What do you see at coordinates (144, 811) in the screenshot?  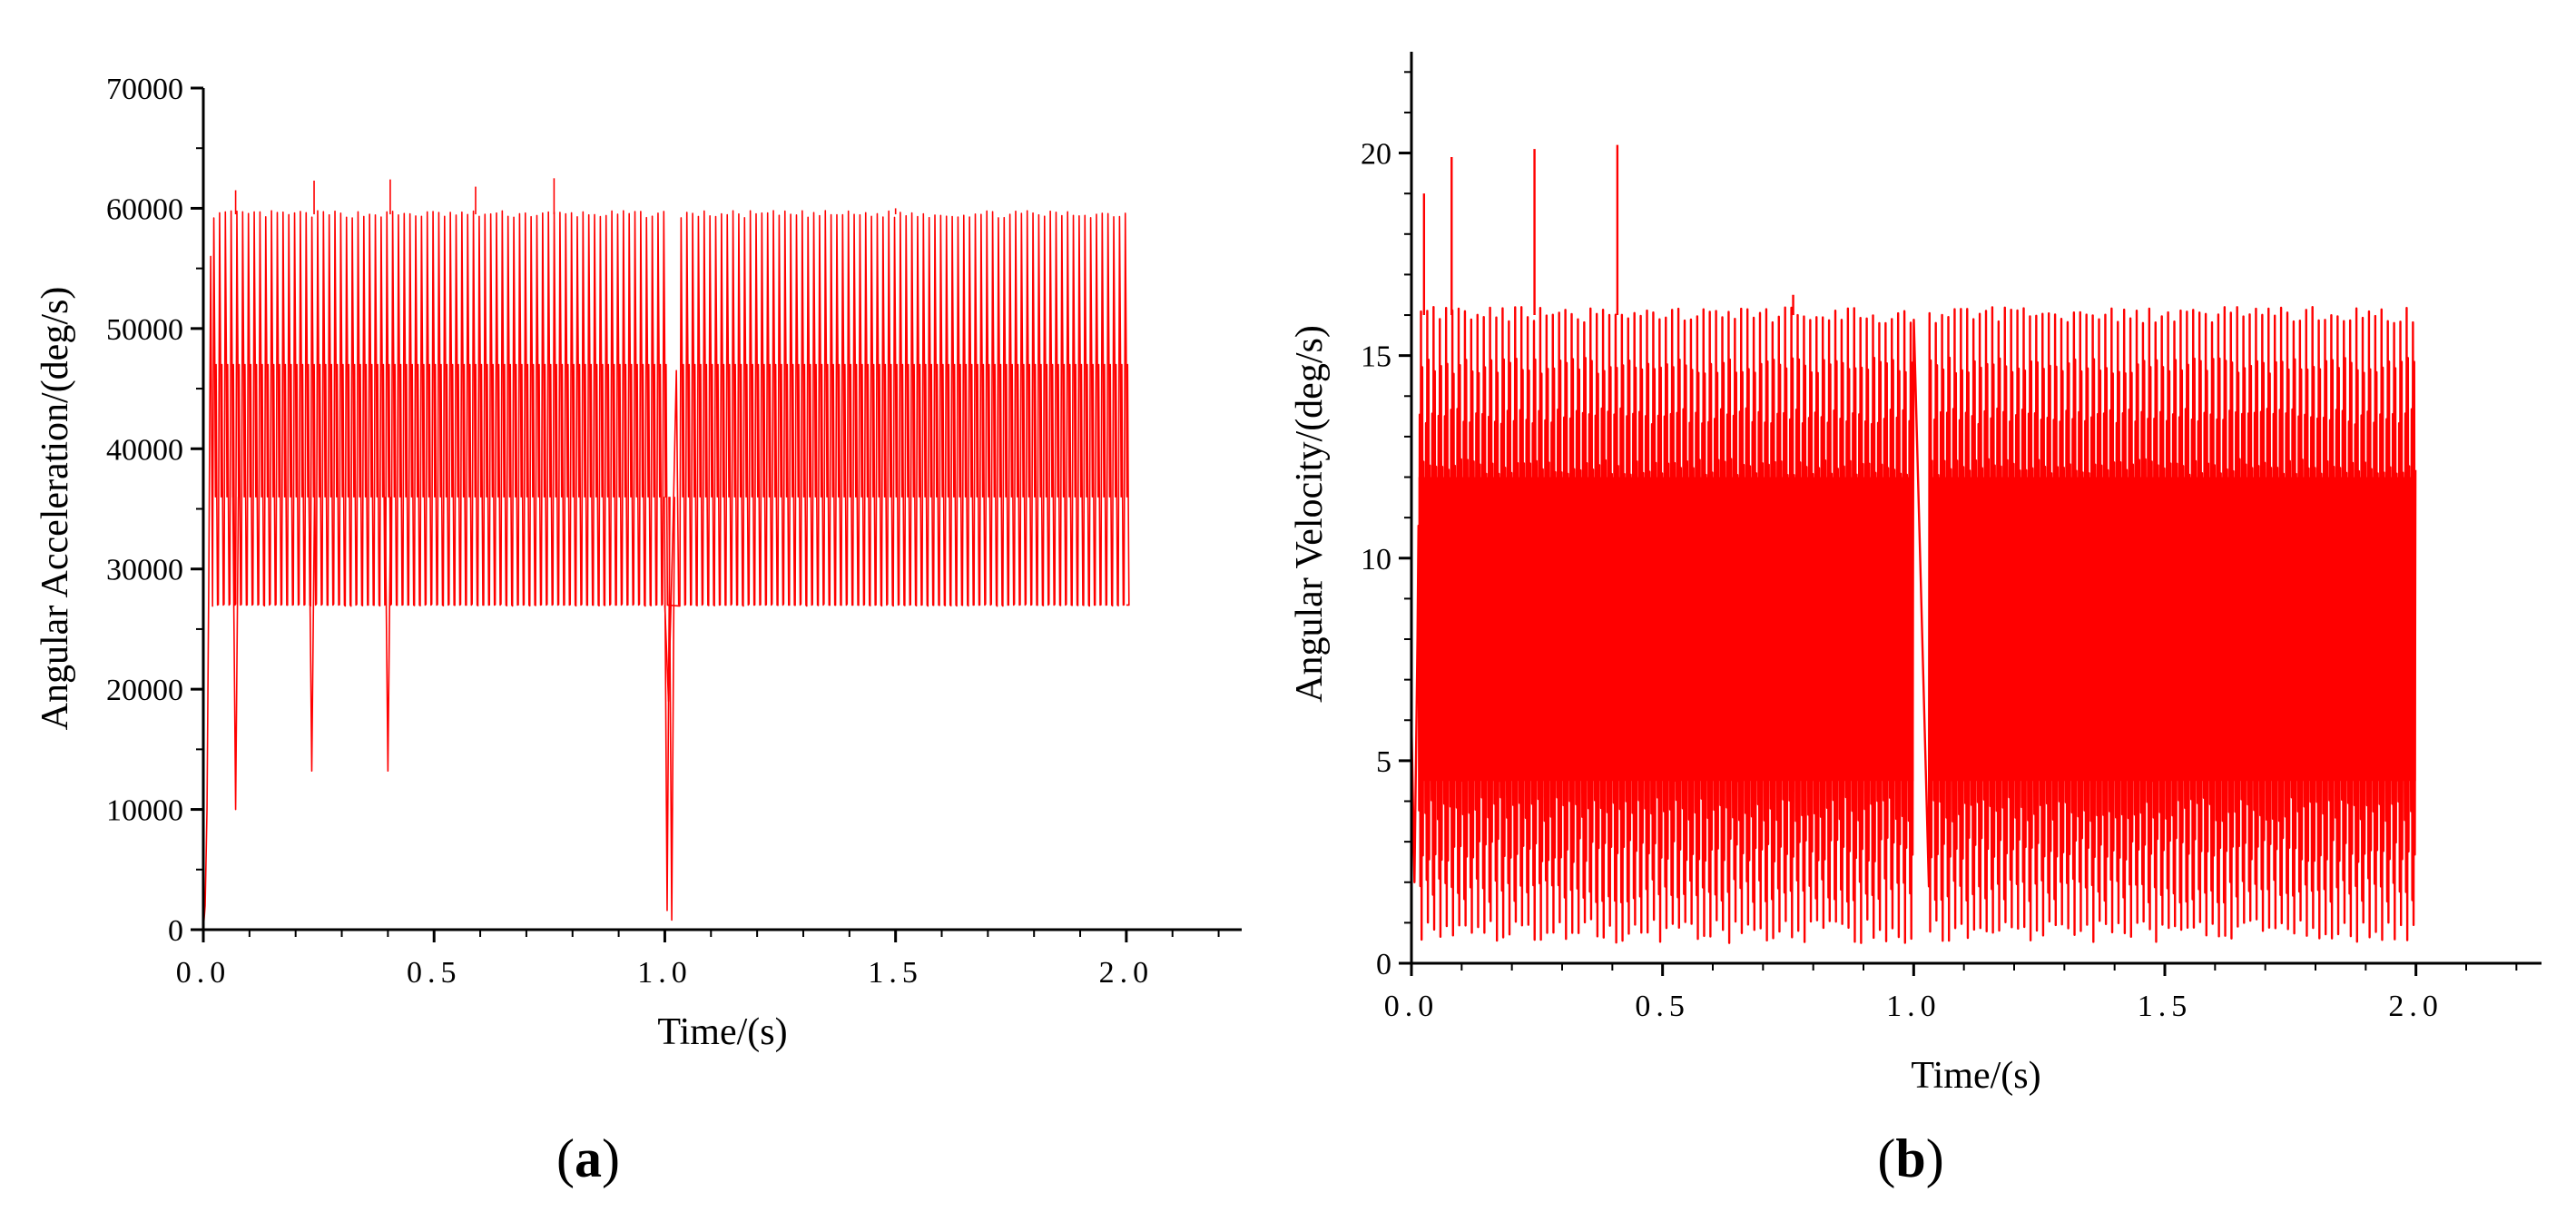 I see `y-tick-label: 10000` at bounding box center [144, 811].